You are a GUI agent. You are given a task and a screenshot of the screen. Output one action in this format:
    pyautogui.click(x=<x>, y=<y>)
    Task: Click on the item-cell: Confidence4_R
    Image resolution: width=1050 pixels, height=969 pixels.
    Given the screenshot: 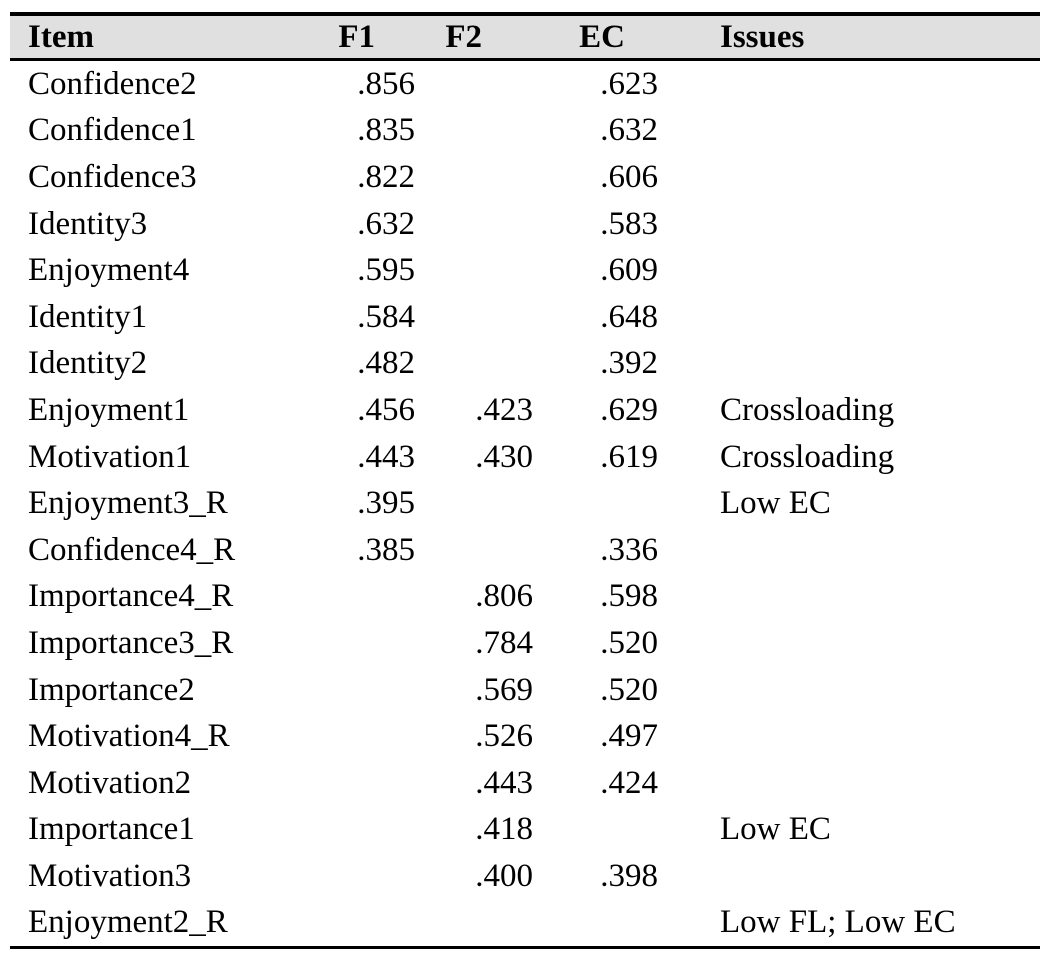 What is the action you would take?
    pyautogui.click(x=132, y=549)
    